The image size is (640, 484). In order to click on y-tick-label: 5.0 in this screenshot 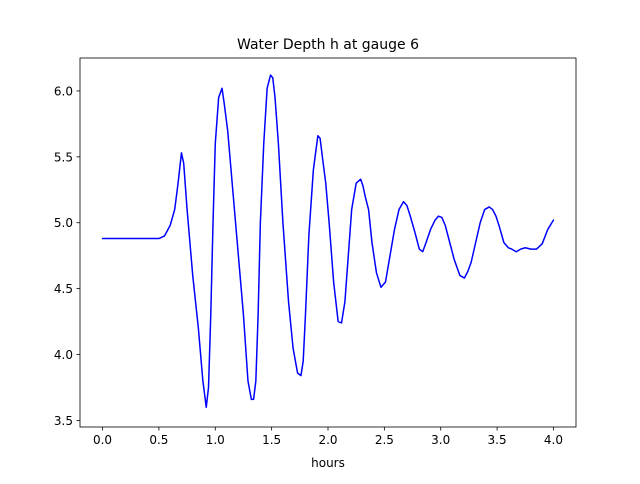, I will do `click(63, 223)`.